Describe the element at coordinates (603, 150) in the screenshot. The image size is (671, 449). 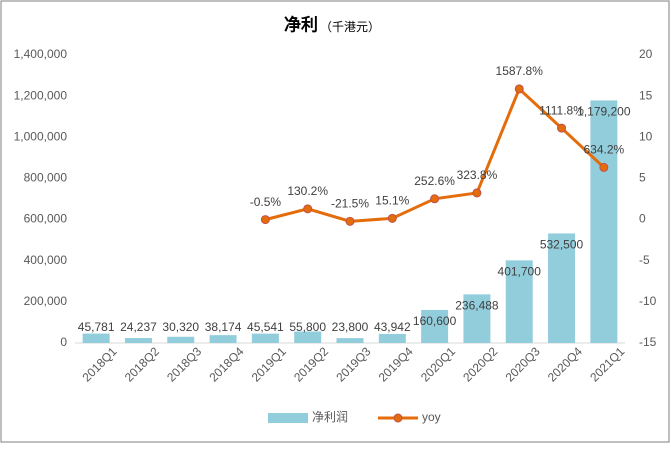
I see `line-label: 634.2%` at that location.